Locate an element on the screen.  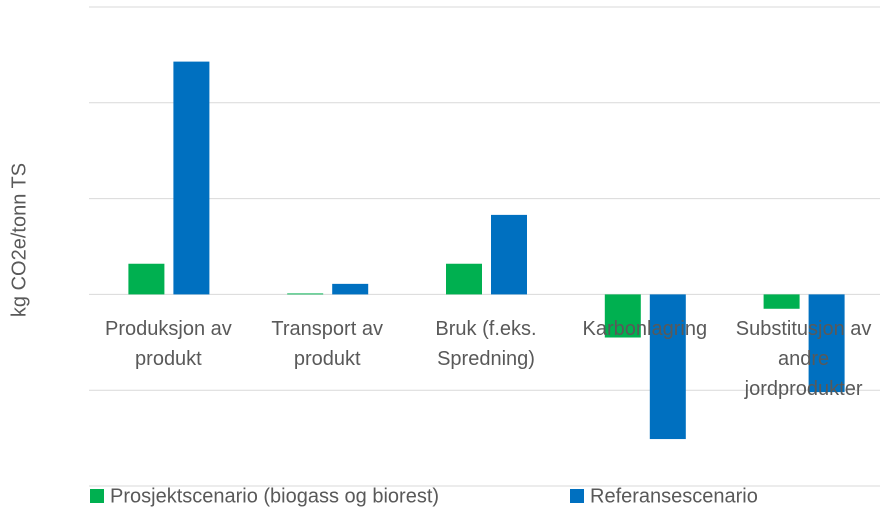
y-axis-label: kg CO2e/tonn TS is located at coordinates (19, 240).